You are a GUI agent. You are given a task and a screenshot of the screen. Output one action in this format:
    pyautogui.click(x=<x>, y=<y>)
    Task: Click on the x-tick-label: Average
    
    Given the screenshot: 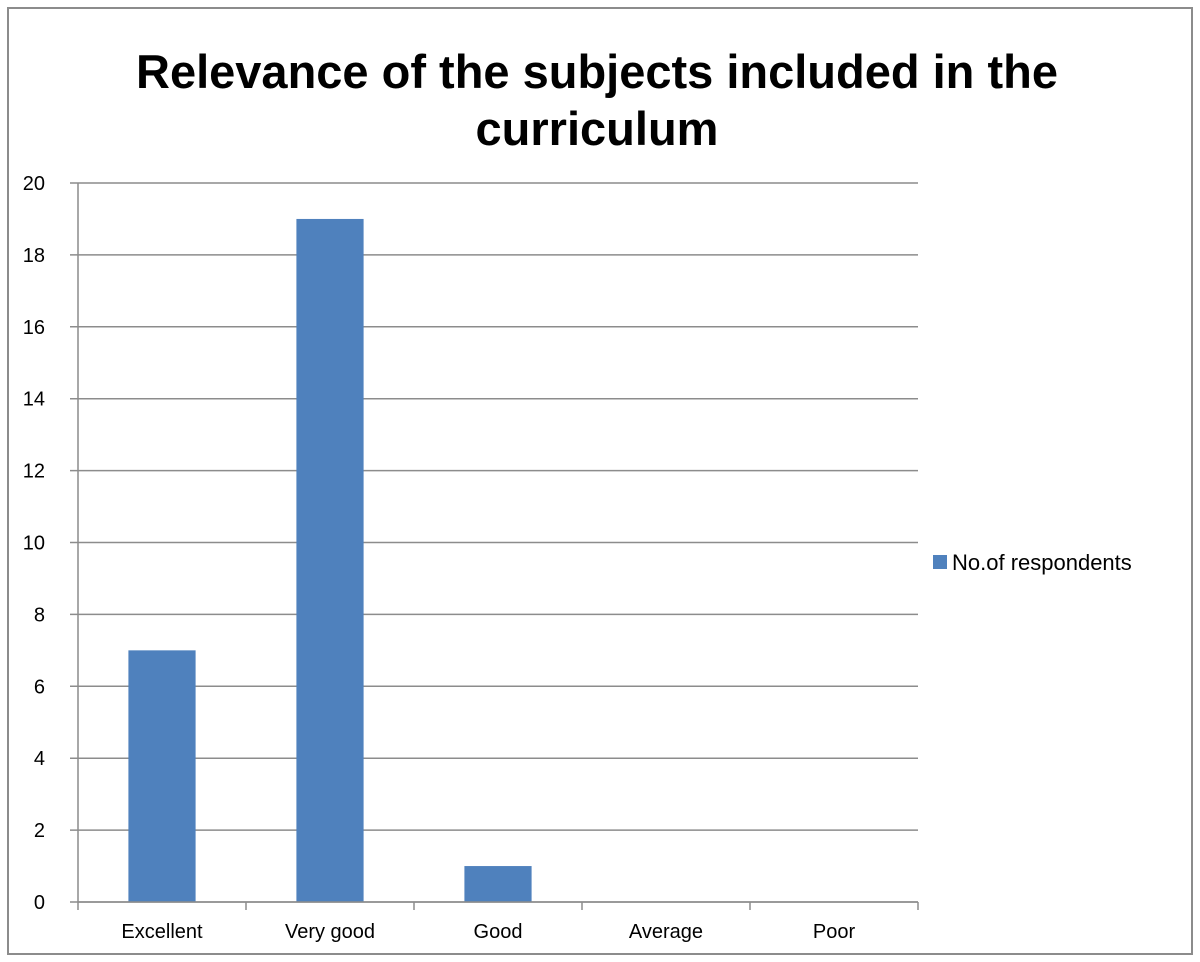 What is the action you would take?
    pyautogui.click(x=666, y=932)
    